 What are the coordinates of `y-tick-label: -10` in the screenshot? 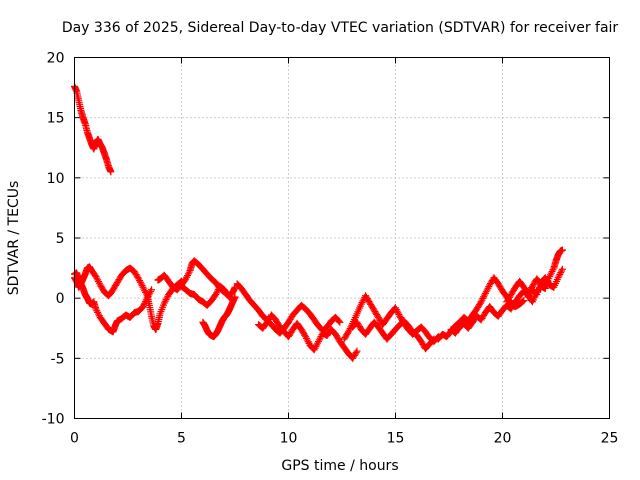 It's located at (53, 420).